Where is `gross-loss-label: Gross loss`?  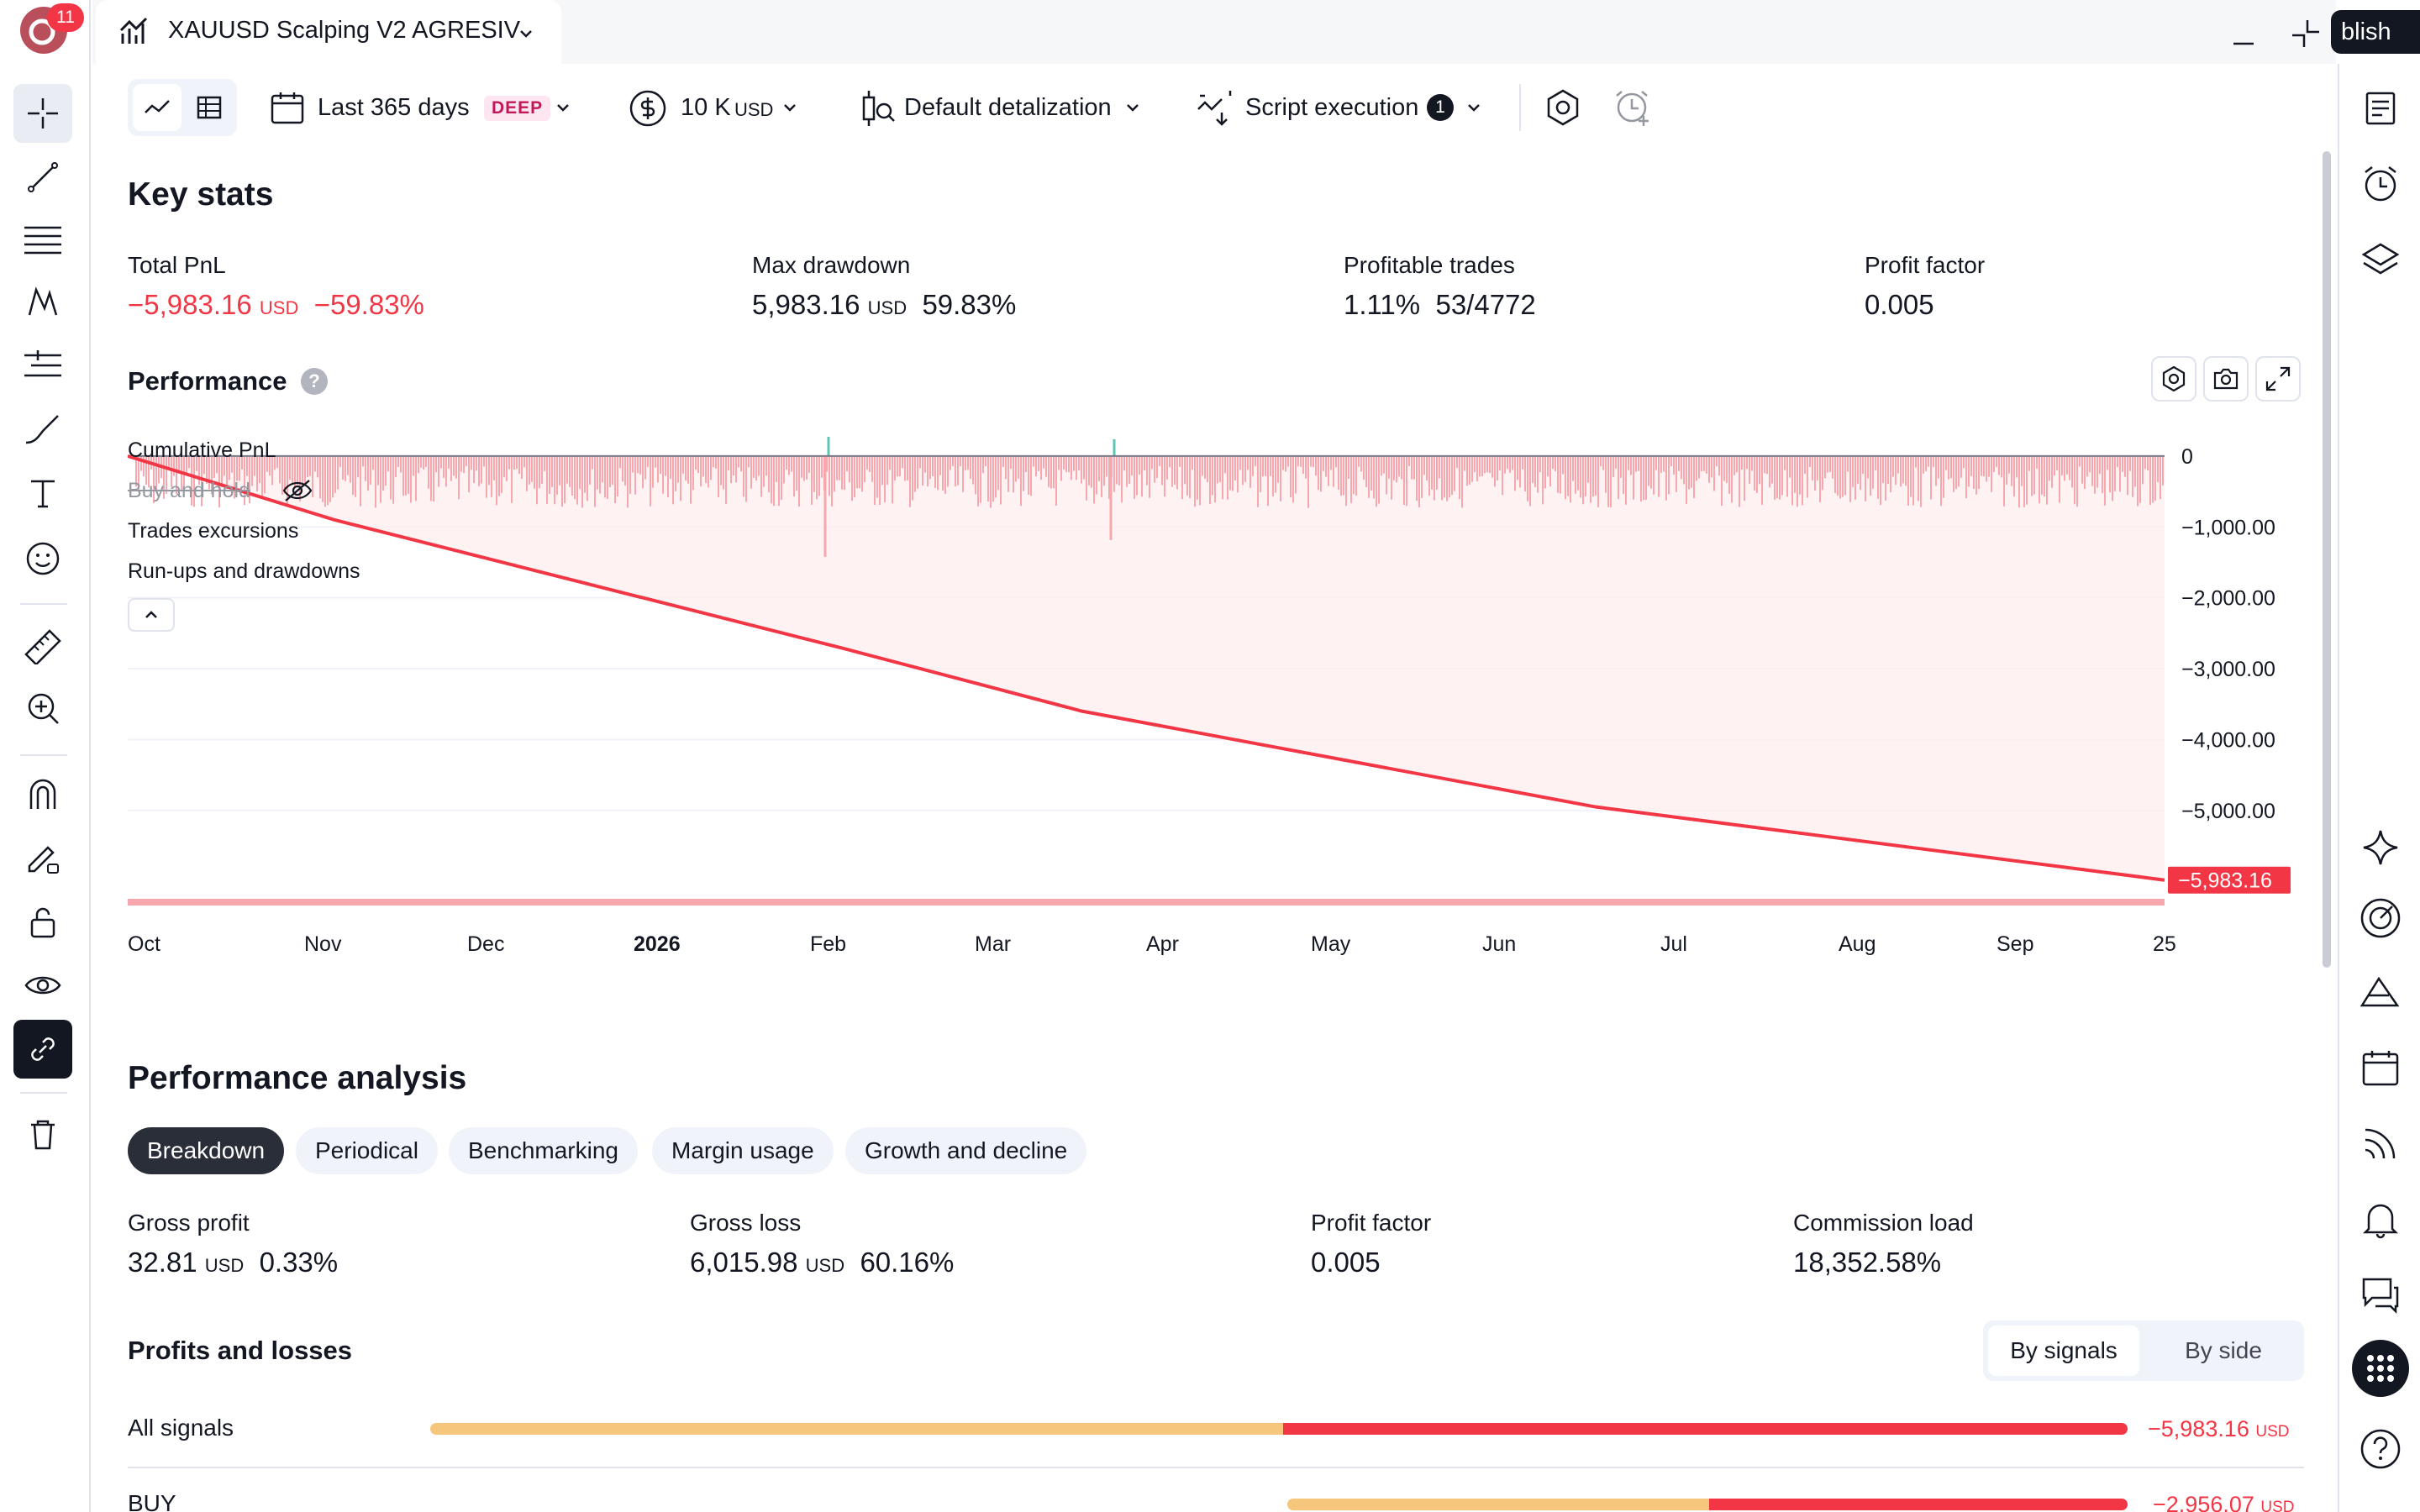
gross-loss-label: Gross loss is located at coordinates (746, 1223).